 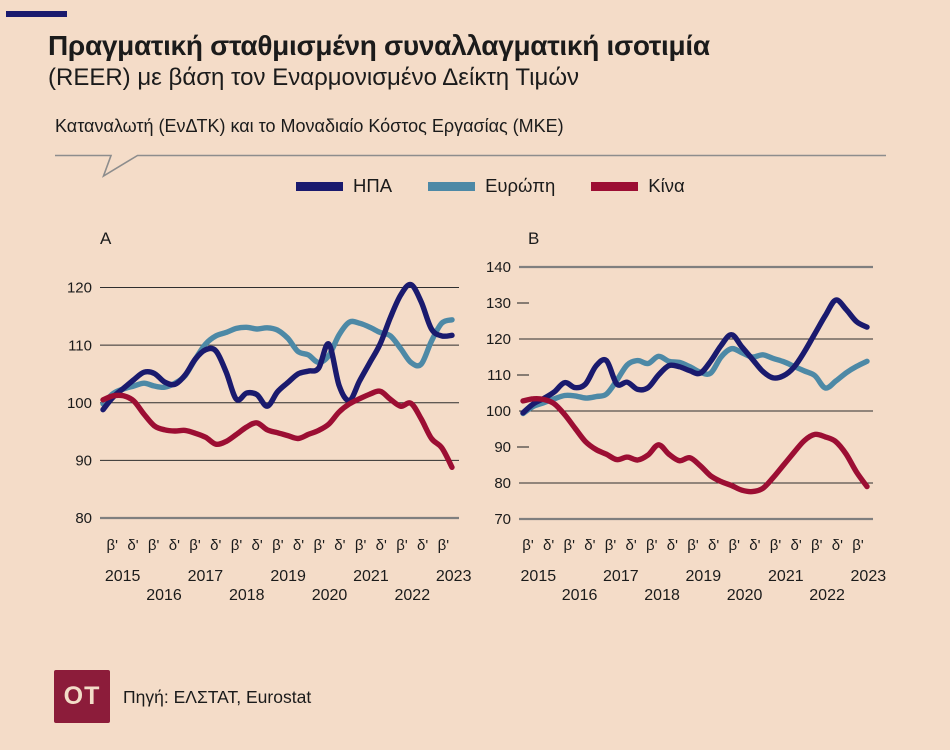 What do you see at coordinates (217, 697) in the screenshot?
I see `source-note: Πηγή: ΕΛΣΤΑΤ, Eurostat` at bounding box center [217, 697].